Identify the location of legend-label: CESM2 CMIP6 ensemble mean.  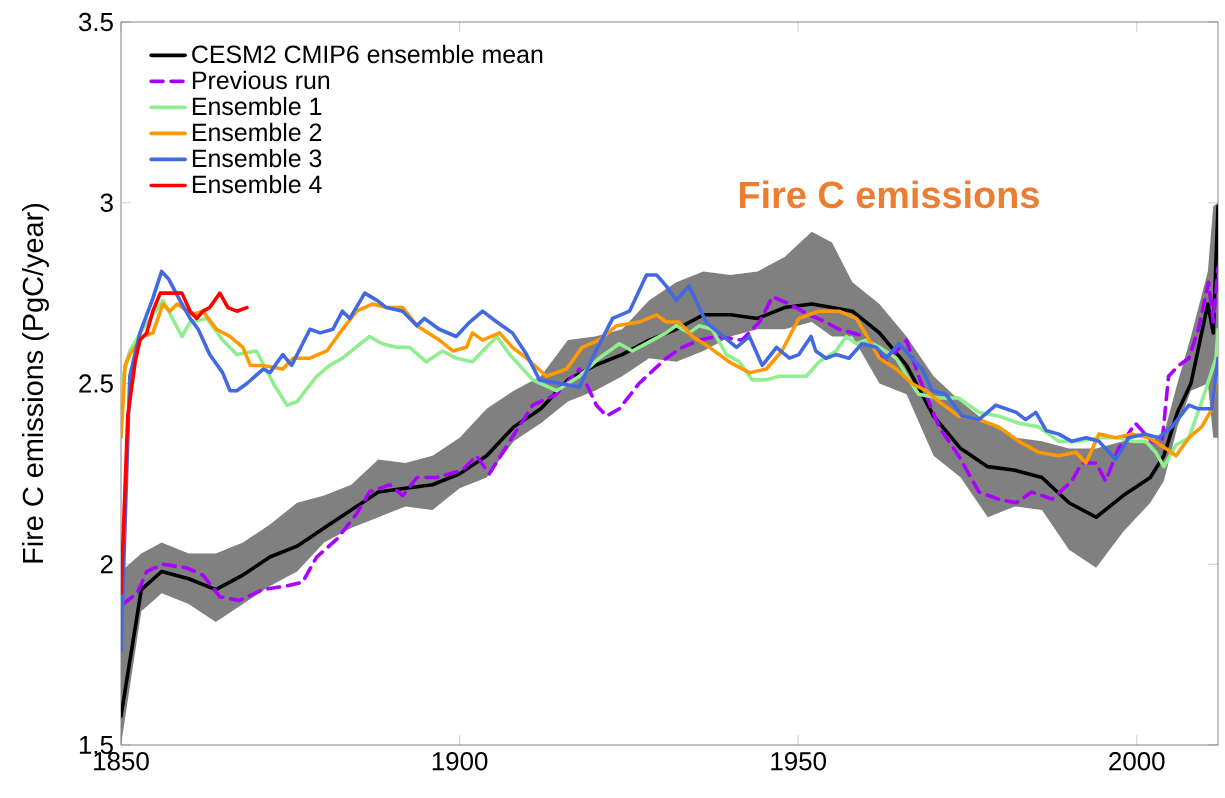
(367, 54).